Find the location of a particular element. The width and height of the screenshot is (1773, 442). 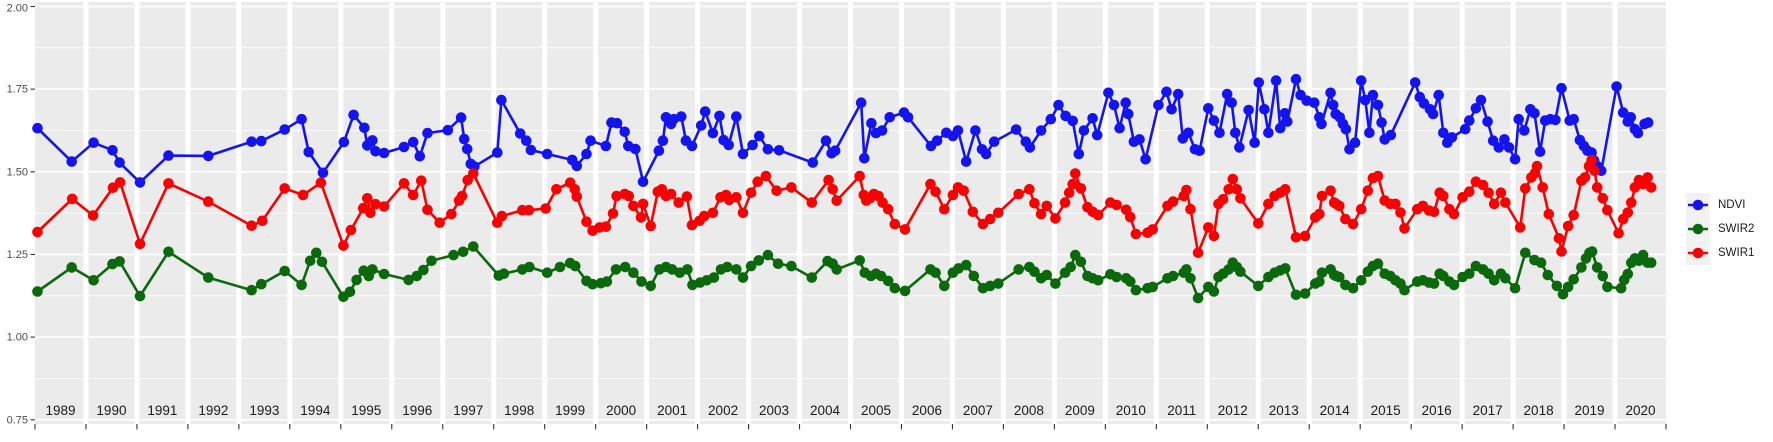

year-label: 2012 is located at coordinates (1233, 410).